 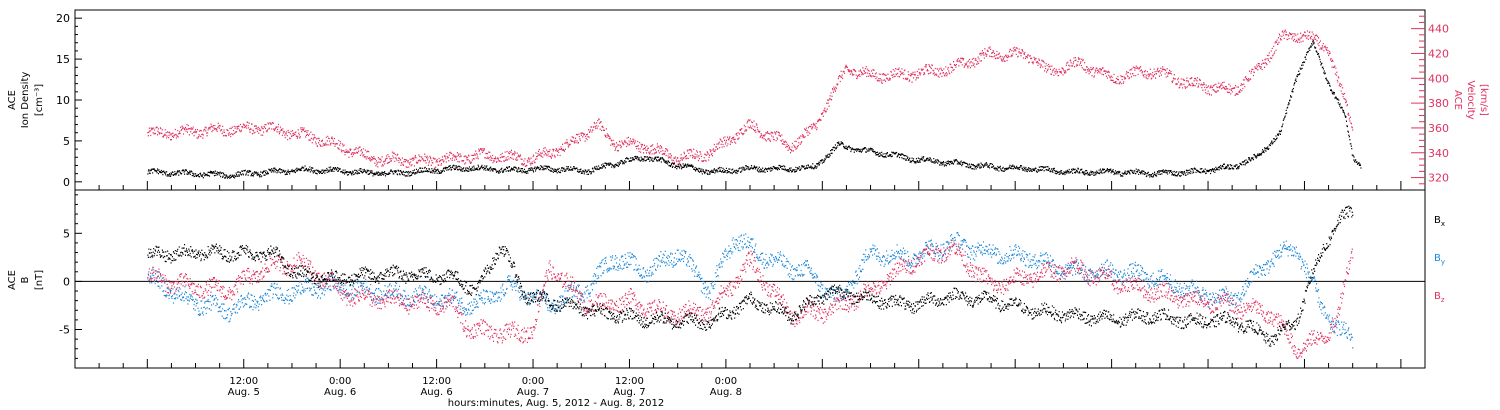 I want to click on b-tick-label: 5, so click(x=66, y=233).